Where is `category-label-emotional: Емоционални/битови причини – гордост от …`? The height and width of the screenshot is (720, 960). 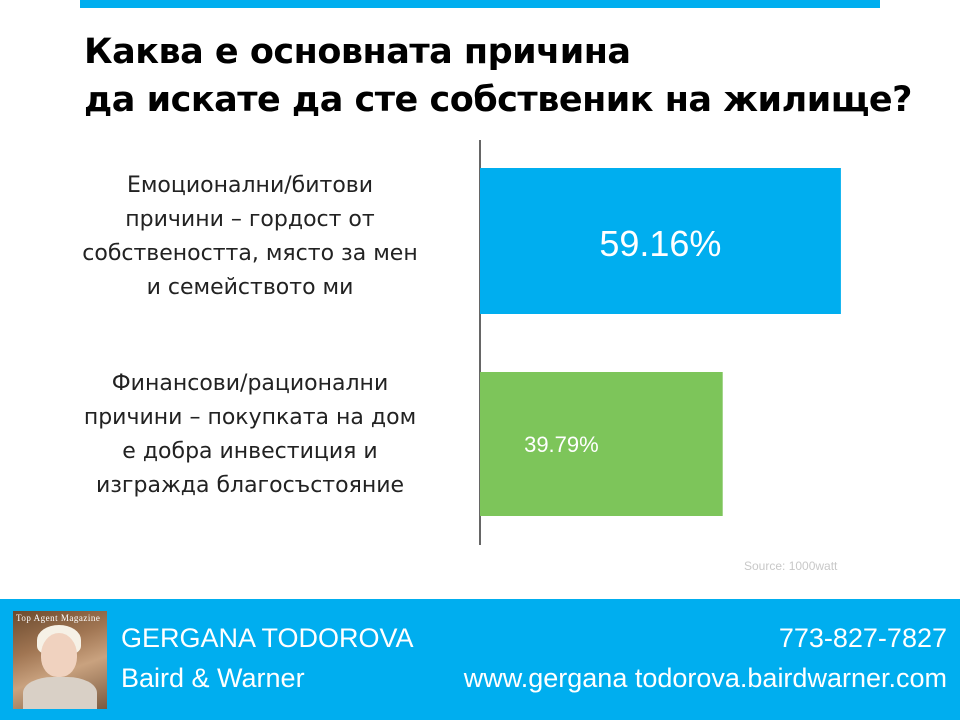 category-label-emotional: Емоционални/битови причини – гордост от … is located at coordinates (249, 236).